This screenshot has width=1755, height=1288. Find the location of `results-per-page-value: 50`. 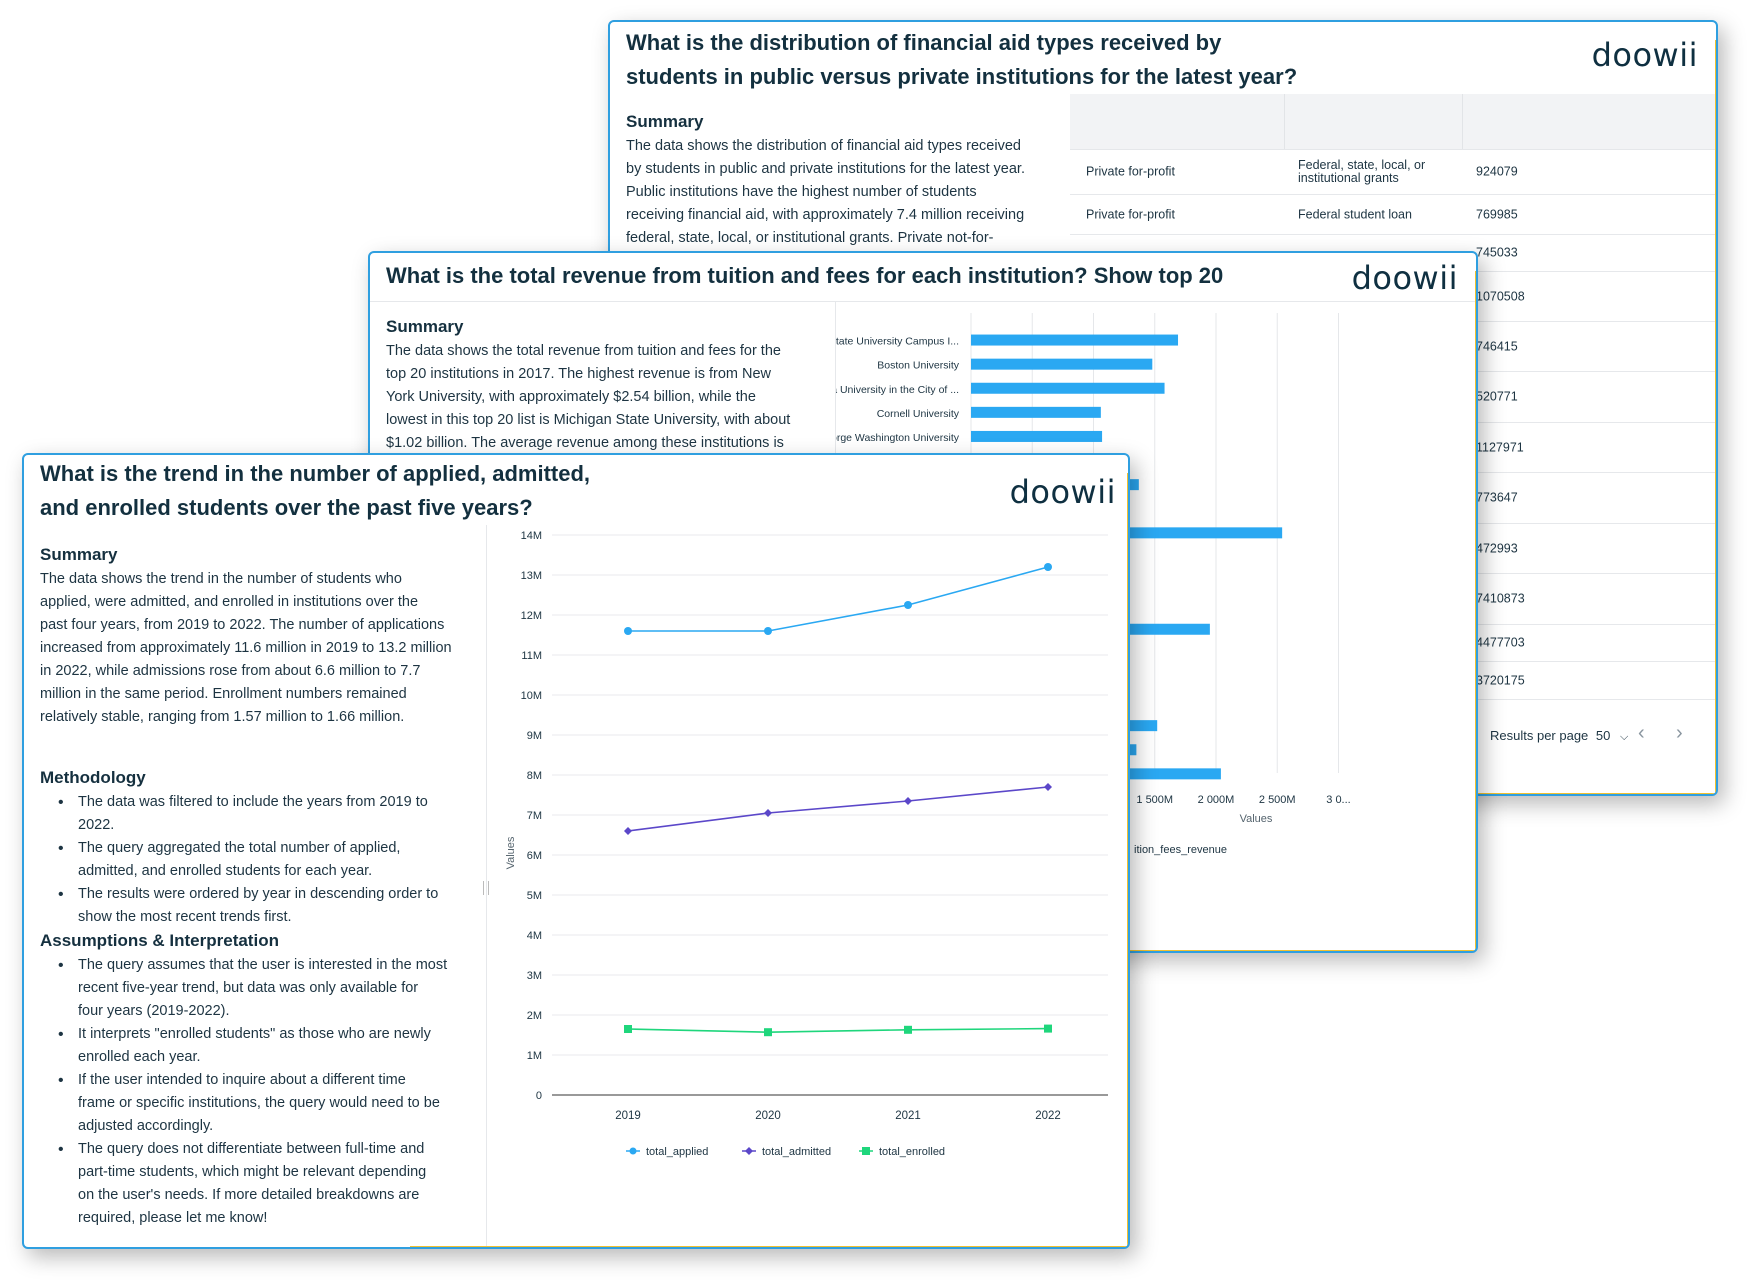

results-per-page-value: 50 is located at coordinates (1603, 735).